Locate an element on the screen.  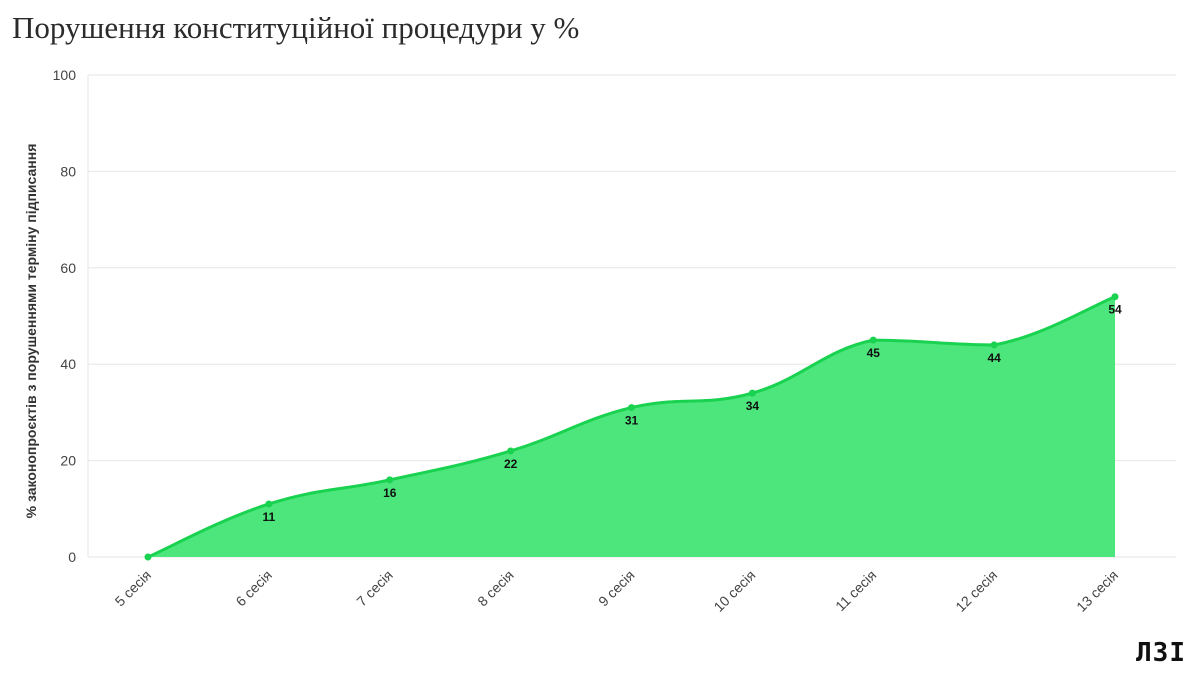
data-label: 44 is located at coordinates (994, 358).